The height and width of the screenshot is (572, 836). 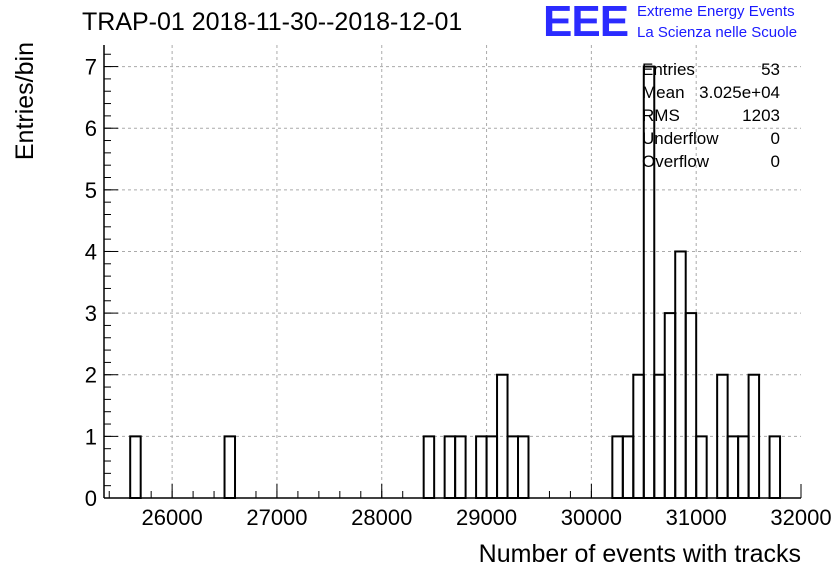 What do you see at coordinates (663, 92) in the screenshot?
I see `stat-mean-label: Mean` at bounding box center [663, 92].